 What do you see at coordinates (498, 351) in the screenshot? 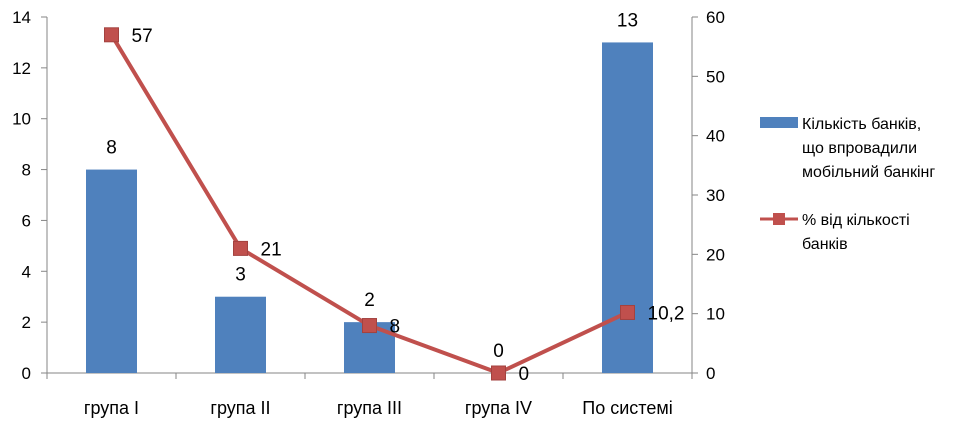
I see `bar-data-label: 0` at bounding box center [498, 351].